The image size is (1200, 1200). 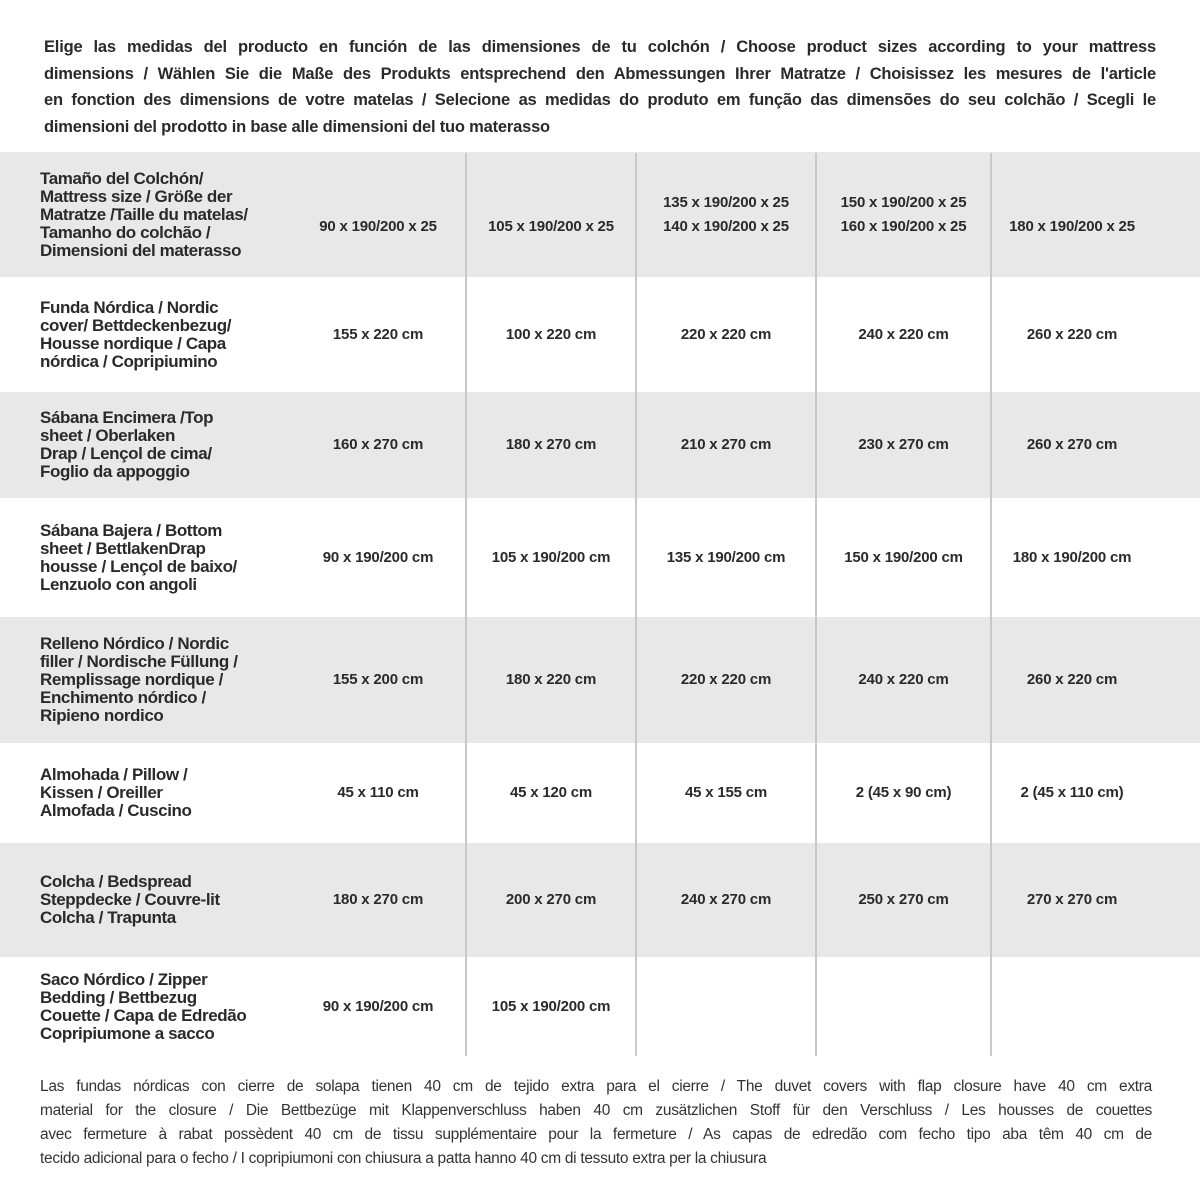 What do you see at coordinates (726, 214) in the screenshot?
I see `mattress-size-cell: 135 x 190/200 x 25 140 x 190/200 x 25` at bounding box center [726, 214].